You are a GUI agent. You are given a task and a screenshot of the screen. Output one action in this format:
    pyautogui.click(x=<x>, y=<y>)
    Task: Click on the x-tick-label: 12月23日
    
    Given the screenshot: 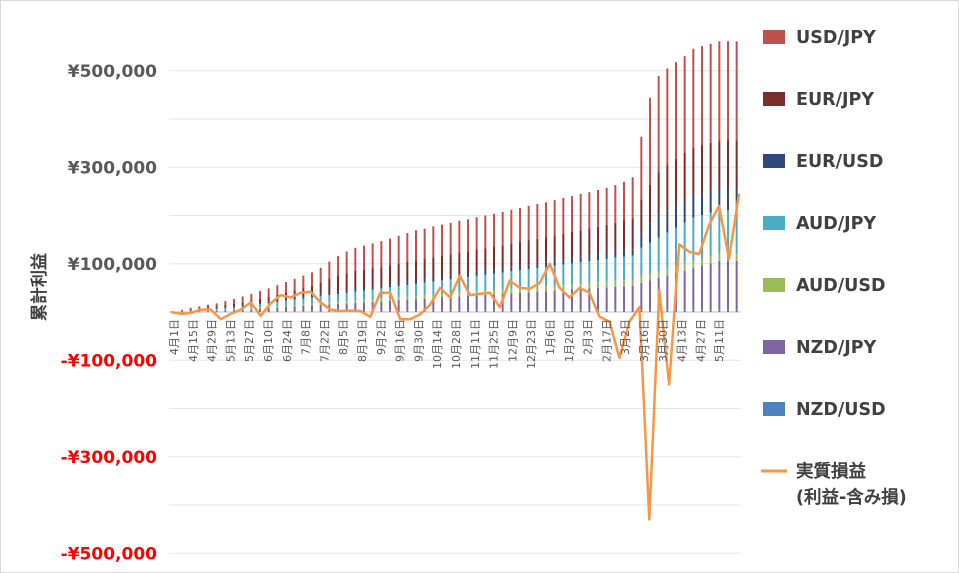 What is the action you would take?
    pyautogui.click(x=531, y=344)
    